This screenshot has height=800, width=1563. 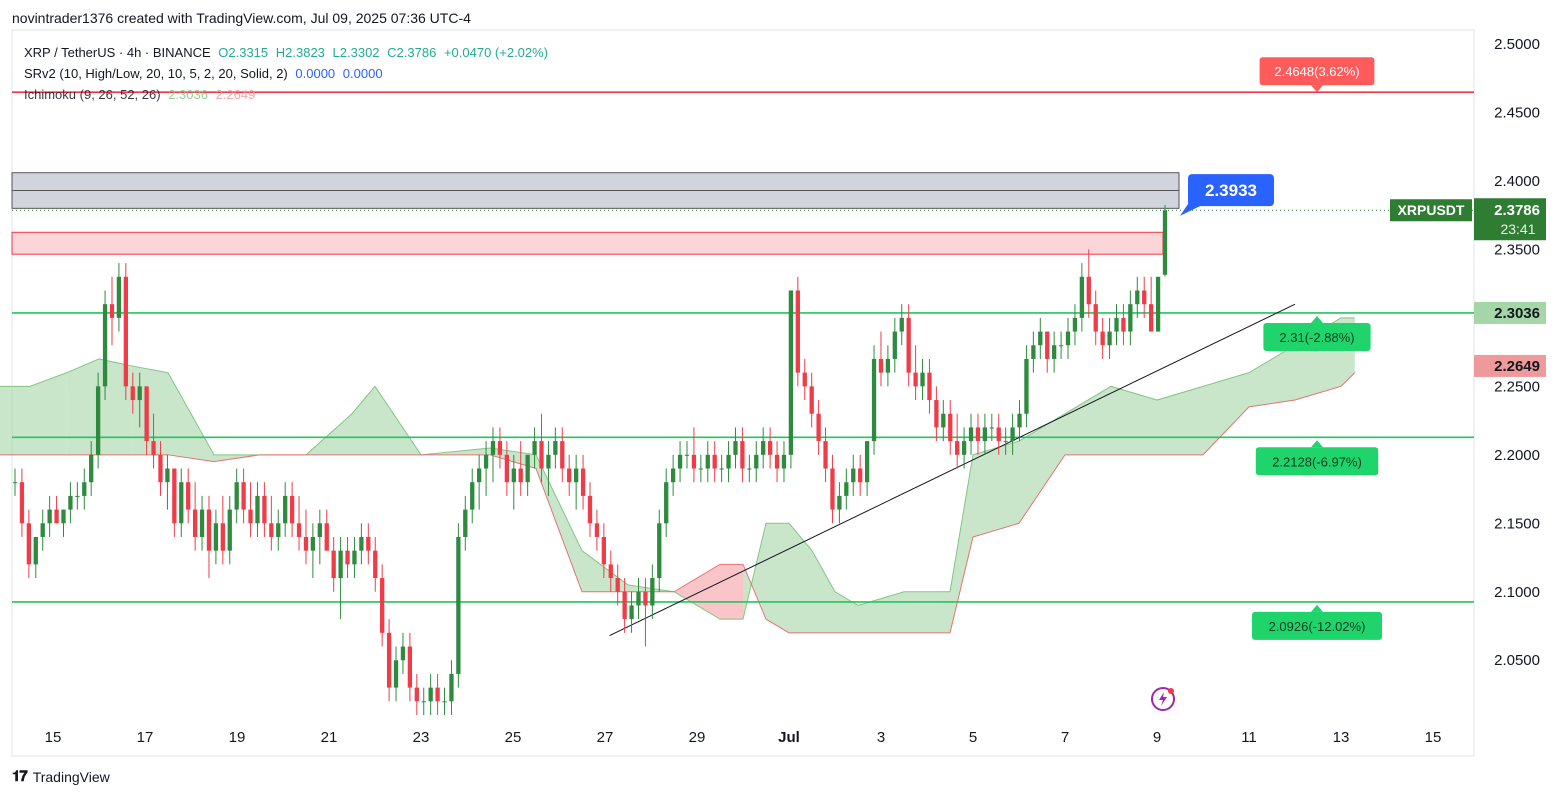 What do you see at coordinates (1517, 210) in the screenshot?
I see `price-tag-value: 2.3786` at bounding box center [1517, 210].